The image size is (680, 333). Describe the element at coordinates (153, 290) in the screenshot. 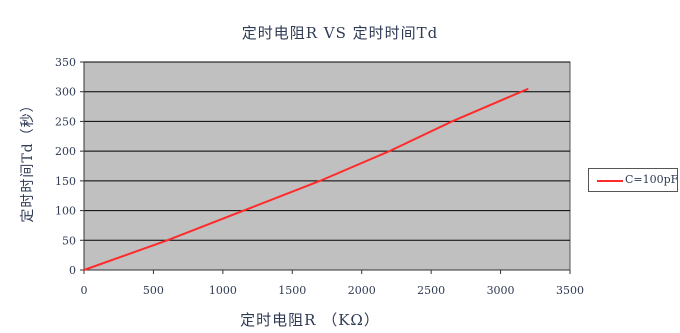

I see `x-tick-label: 500` at that location.